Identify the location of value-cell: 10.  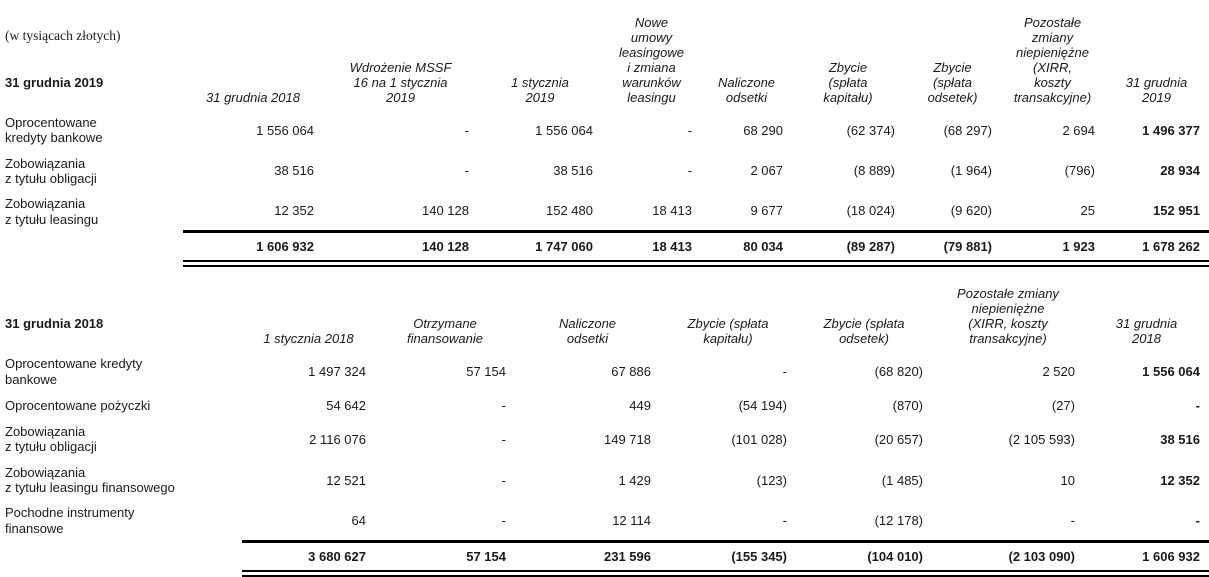
(1067, 480).